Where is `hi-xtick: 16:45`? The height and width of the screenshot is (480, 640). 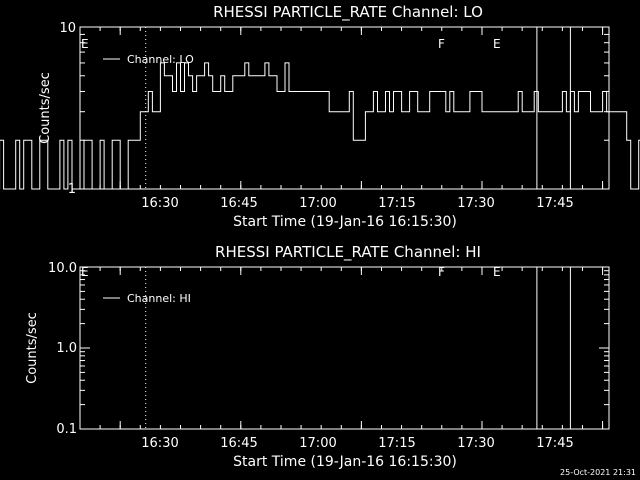
hi-xtick: 16:45 is located at coordinates (238, 443).